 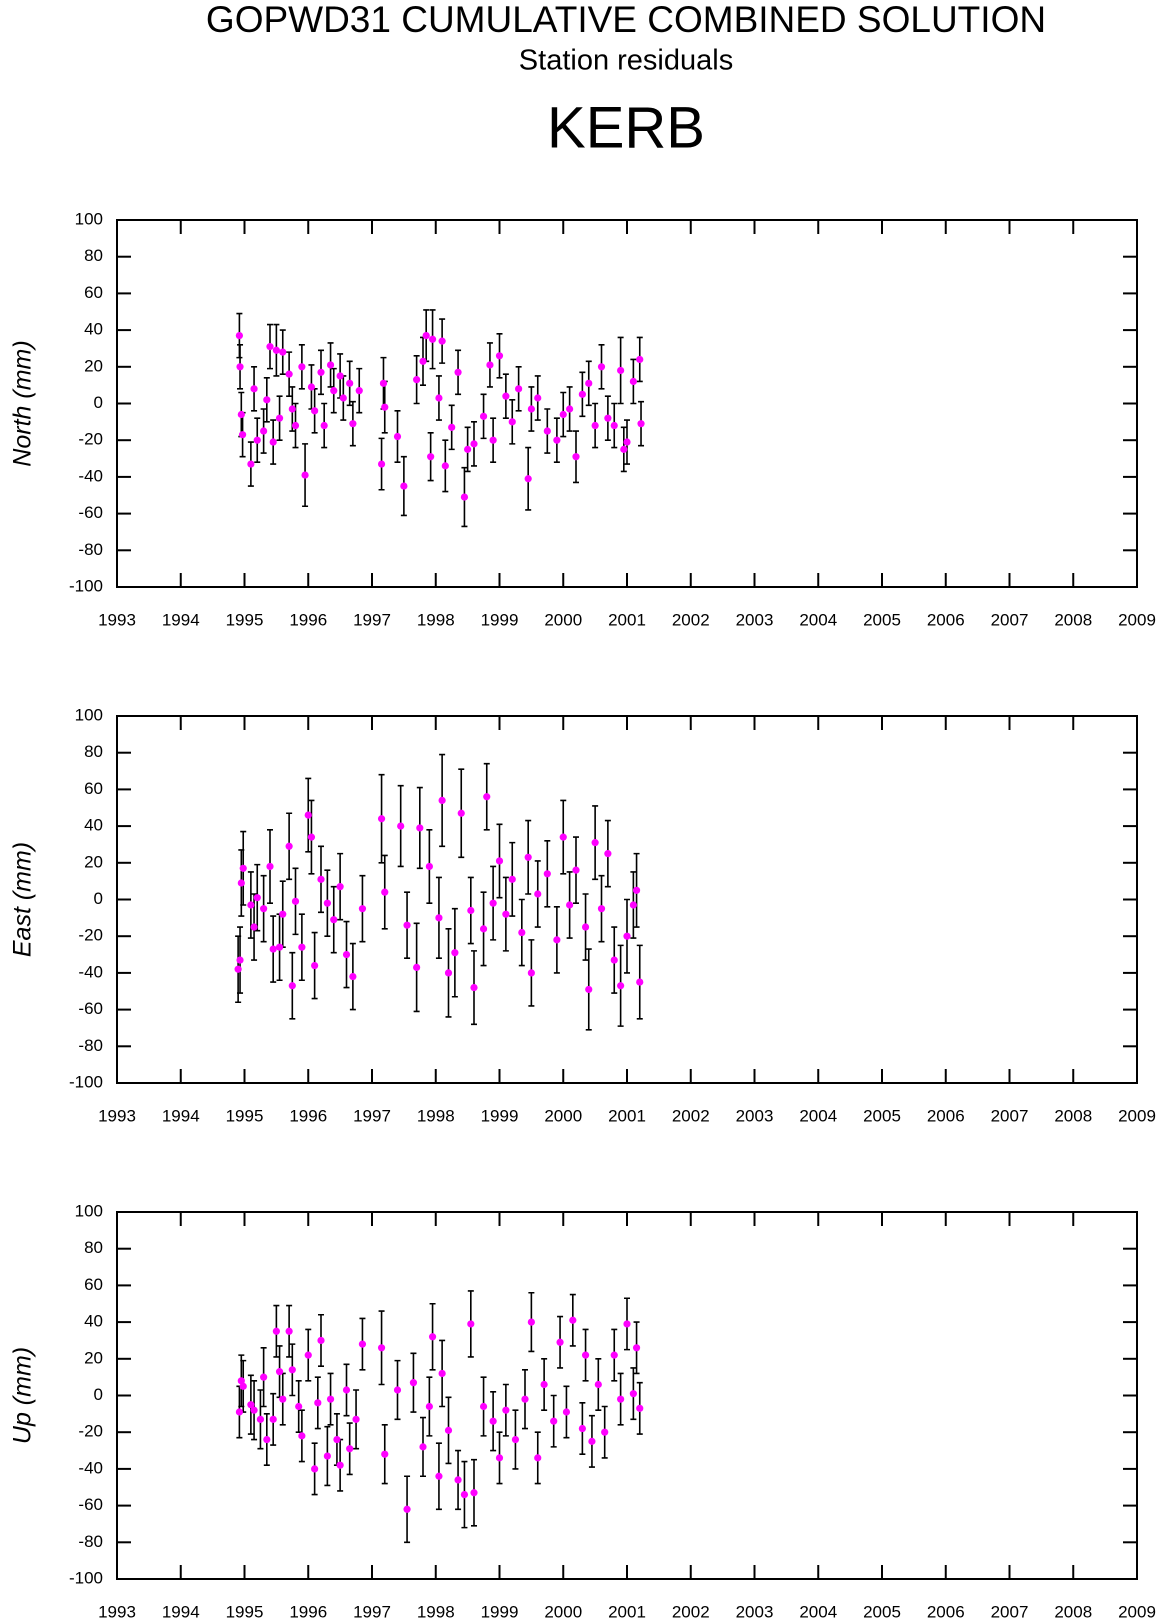 What do you see at coordinates (117, 1115) in the screenshot?
I see `x-tick-label: 1993` at bounding box center [117, 1115].